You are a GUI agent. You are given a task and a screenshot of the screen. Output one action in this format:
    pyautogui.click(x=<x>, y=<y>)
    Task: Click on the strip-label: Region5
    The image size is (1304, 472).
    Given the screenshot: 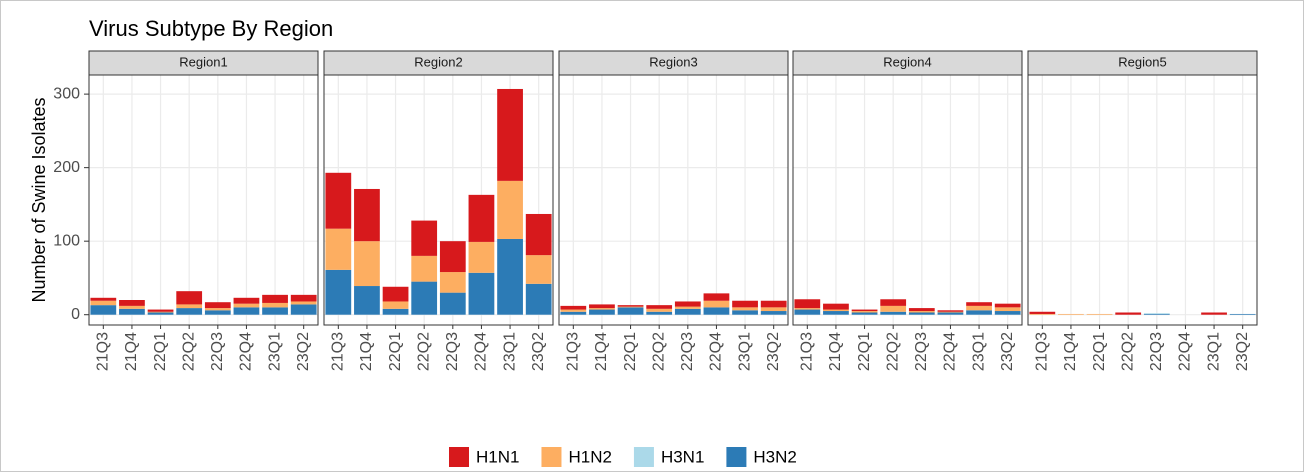 What is the action you would take?
    pyautogui.click(x=1142, y=61)
    